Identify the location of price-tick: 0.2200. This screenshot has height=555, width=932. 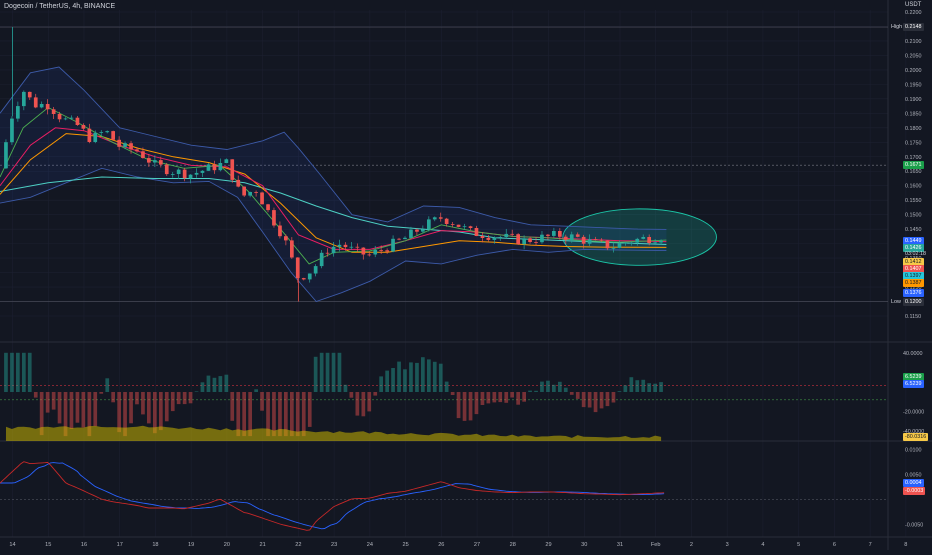
(913, 13).